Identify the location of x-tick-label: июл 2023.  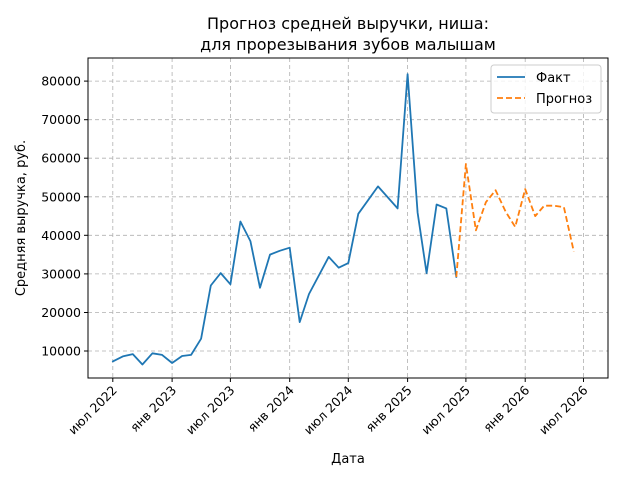
(210, 410).